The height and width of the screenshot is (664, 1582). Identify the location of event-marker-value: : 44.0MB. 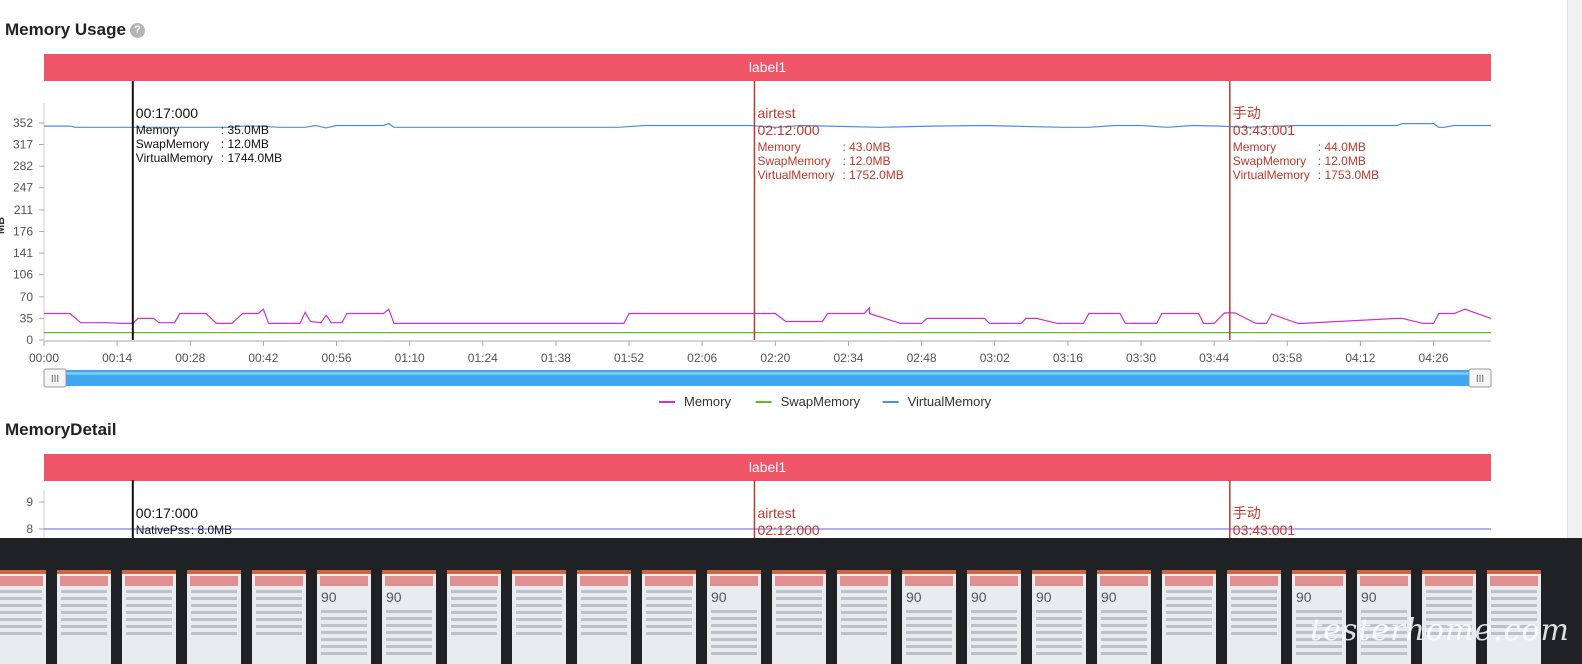
(1342, 147).